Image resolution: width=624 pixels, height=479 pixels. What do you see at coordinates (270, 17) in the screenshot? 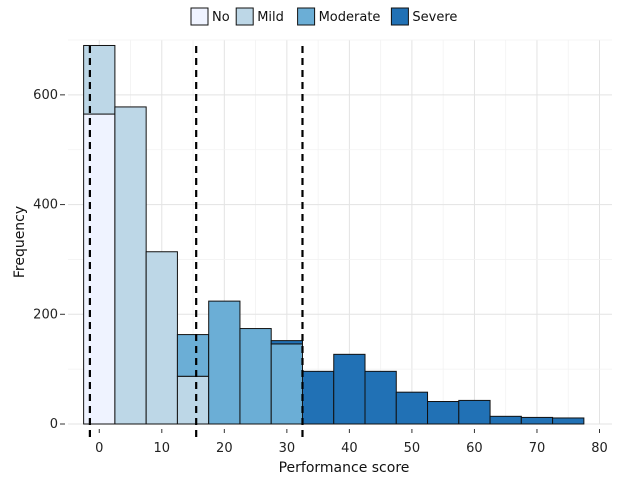
I see `legend-label-mild: Mild` at bounding box center [270, 17].